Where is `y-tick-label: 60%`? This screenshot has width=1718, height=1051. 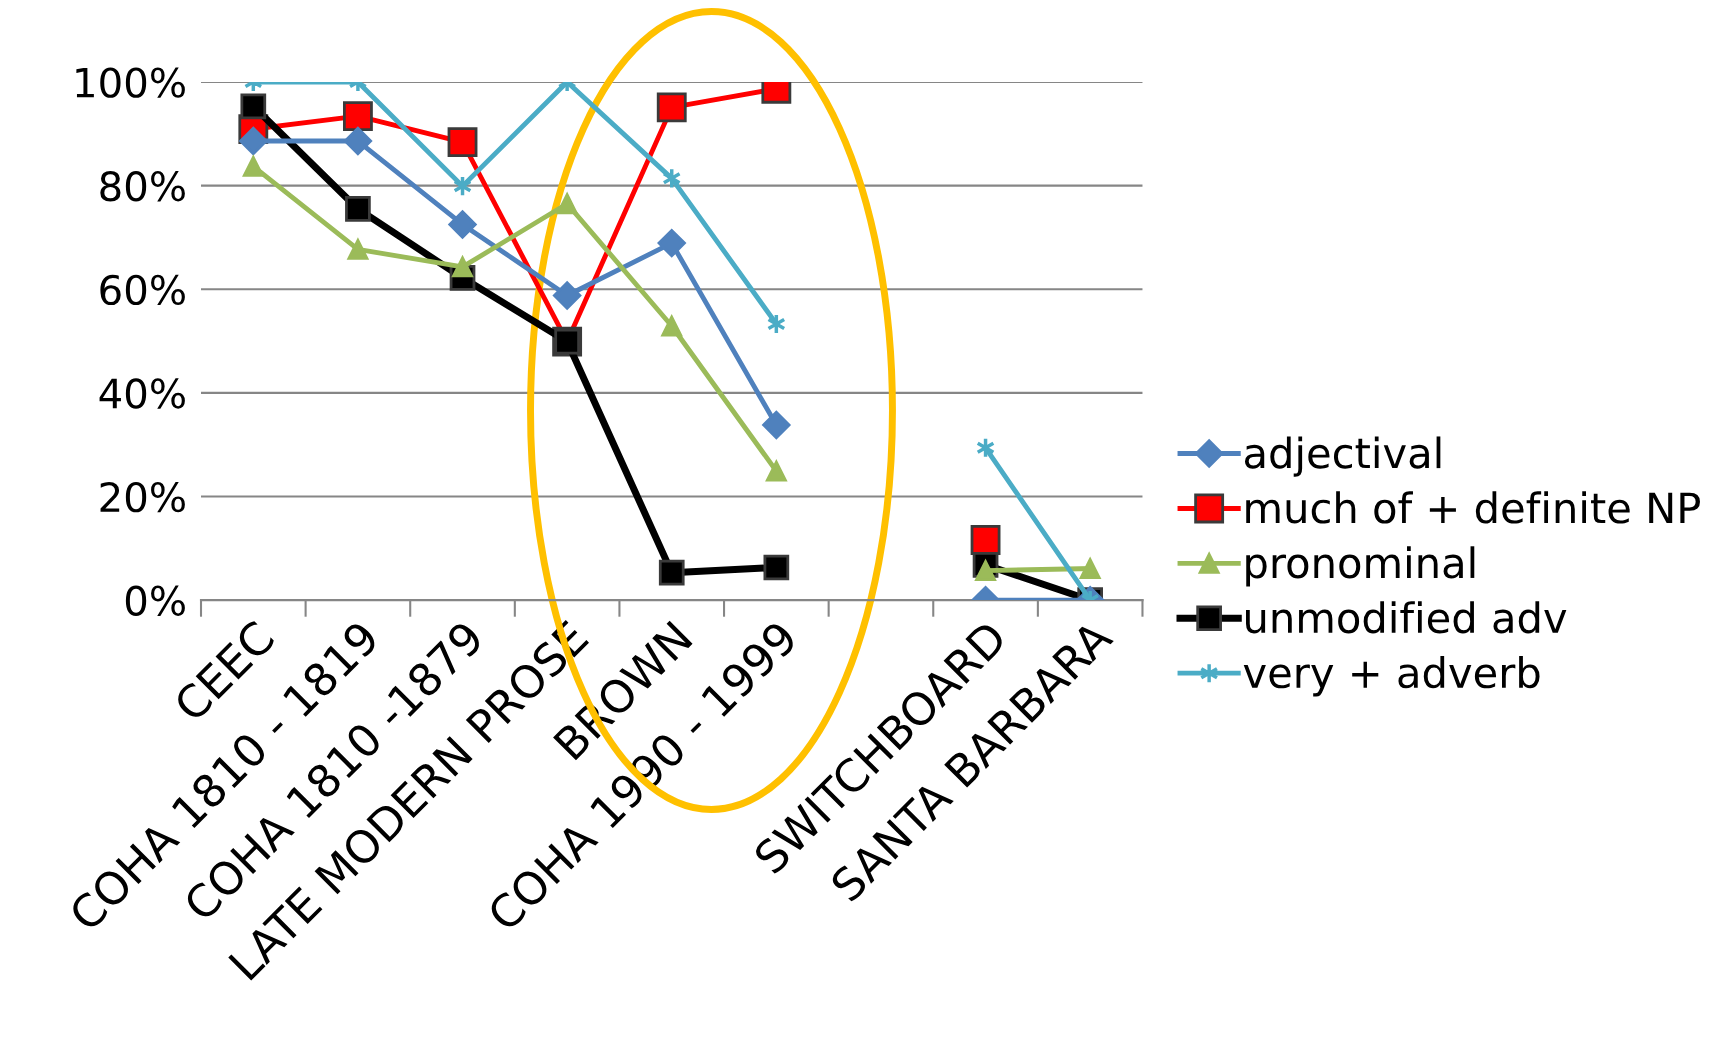
y-tick-label: 60% is located at coordinates (142, 290).